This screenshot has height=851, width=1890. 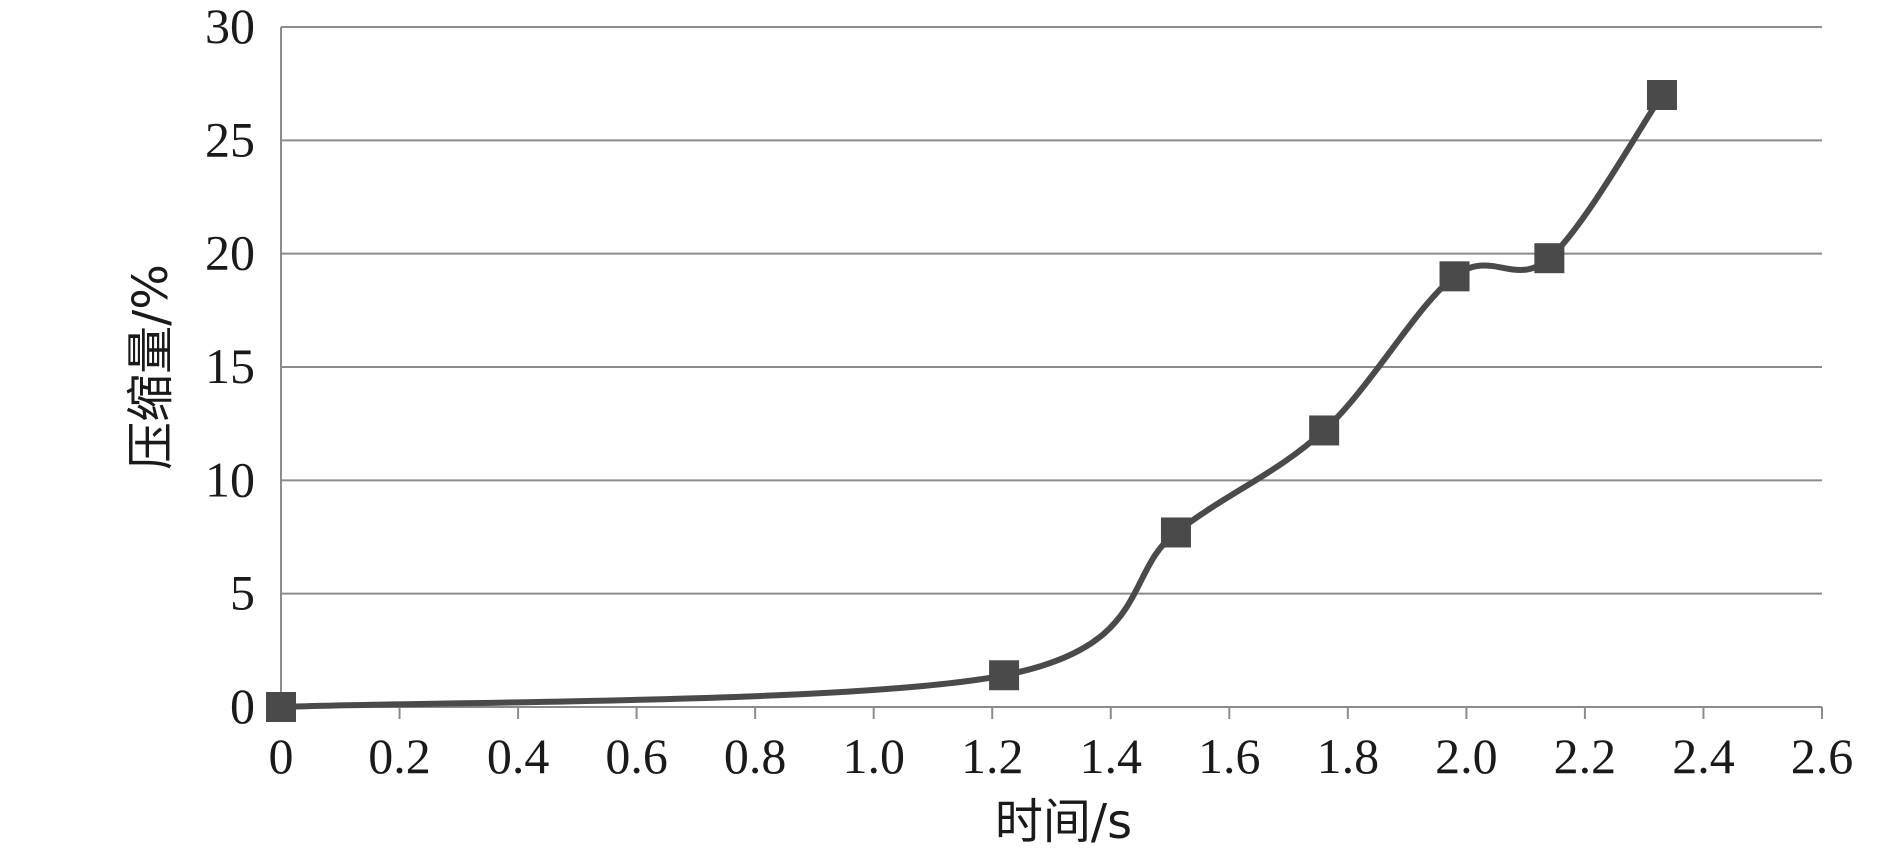 What do you see at coordinates (636, 756) in the screenshot?
I see `x-tick-label: 0.6` at bounding box center [636, 756].